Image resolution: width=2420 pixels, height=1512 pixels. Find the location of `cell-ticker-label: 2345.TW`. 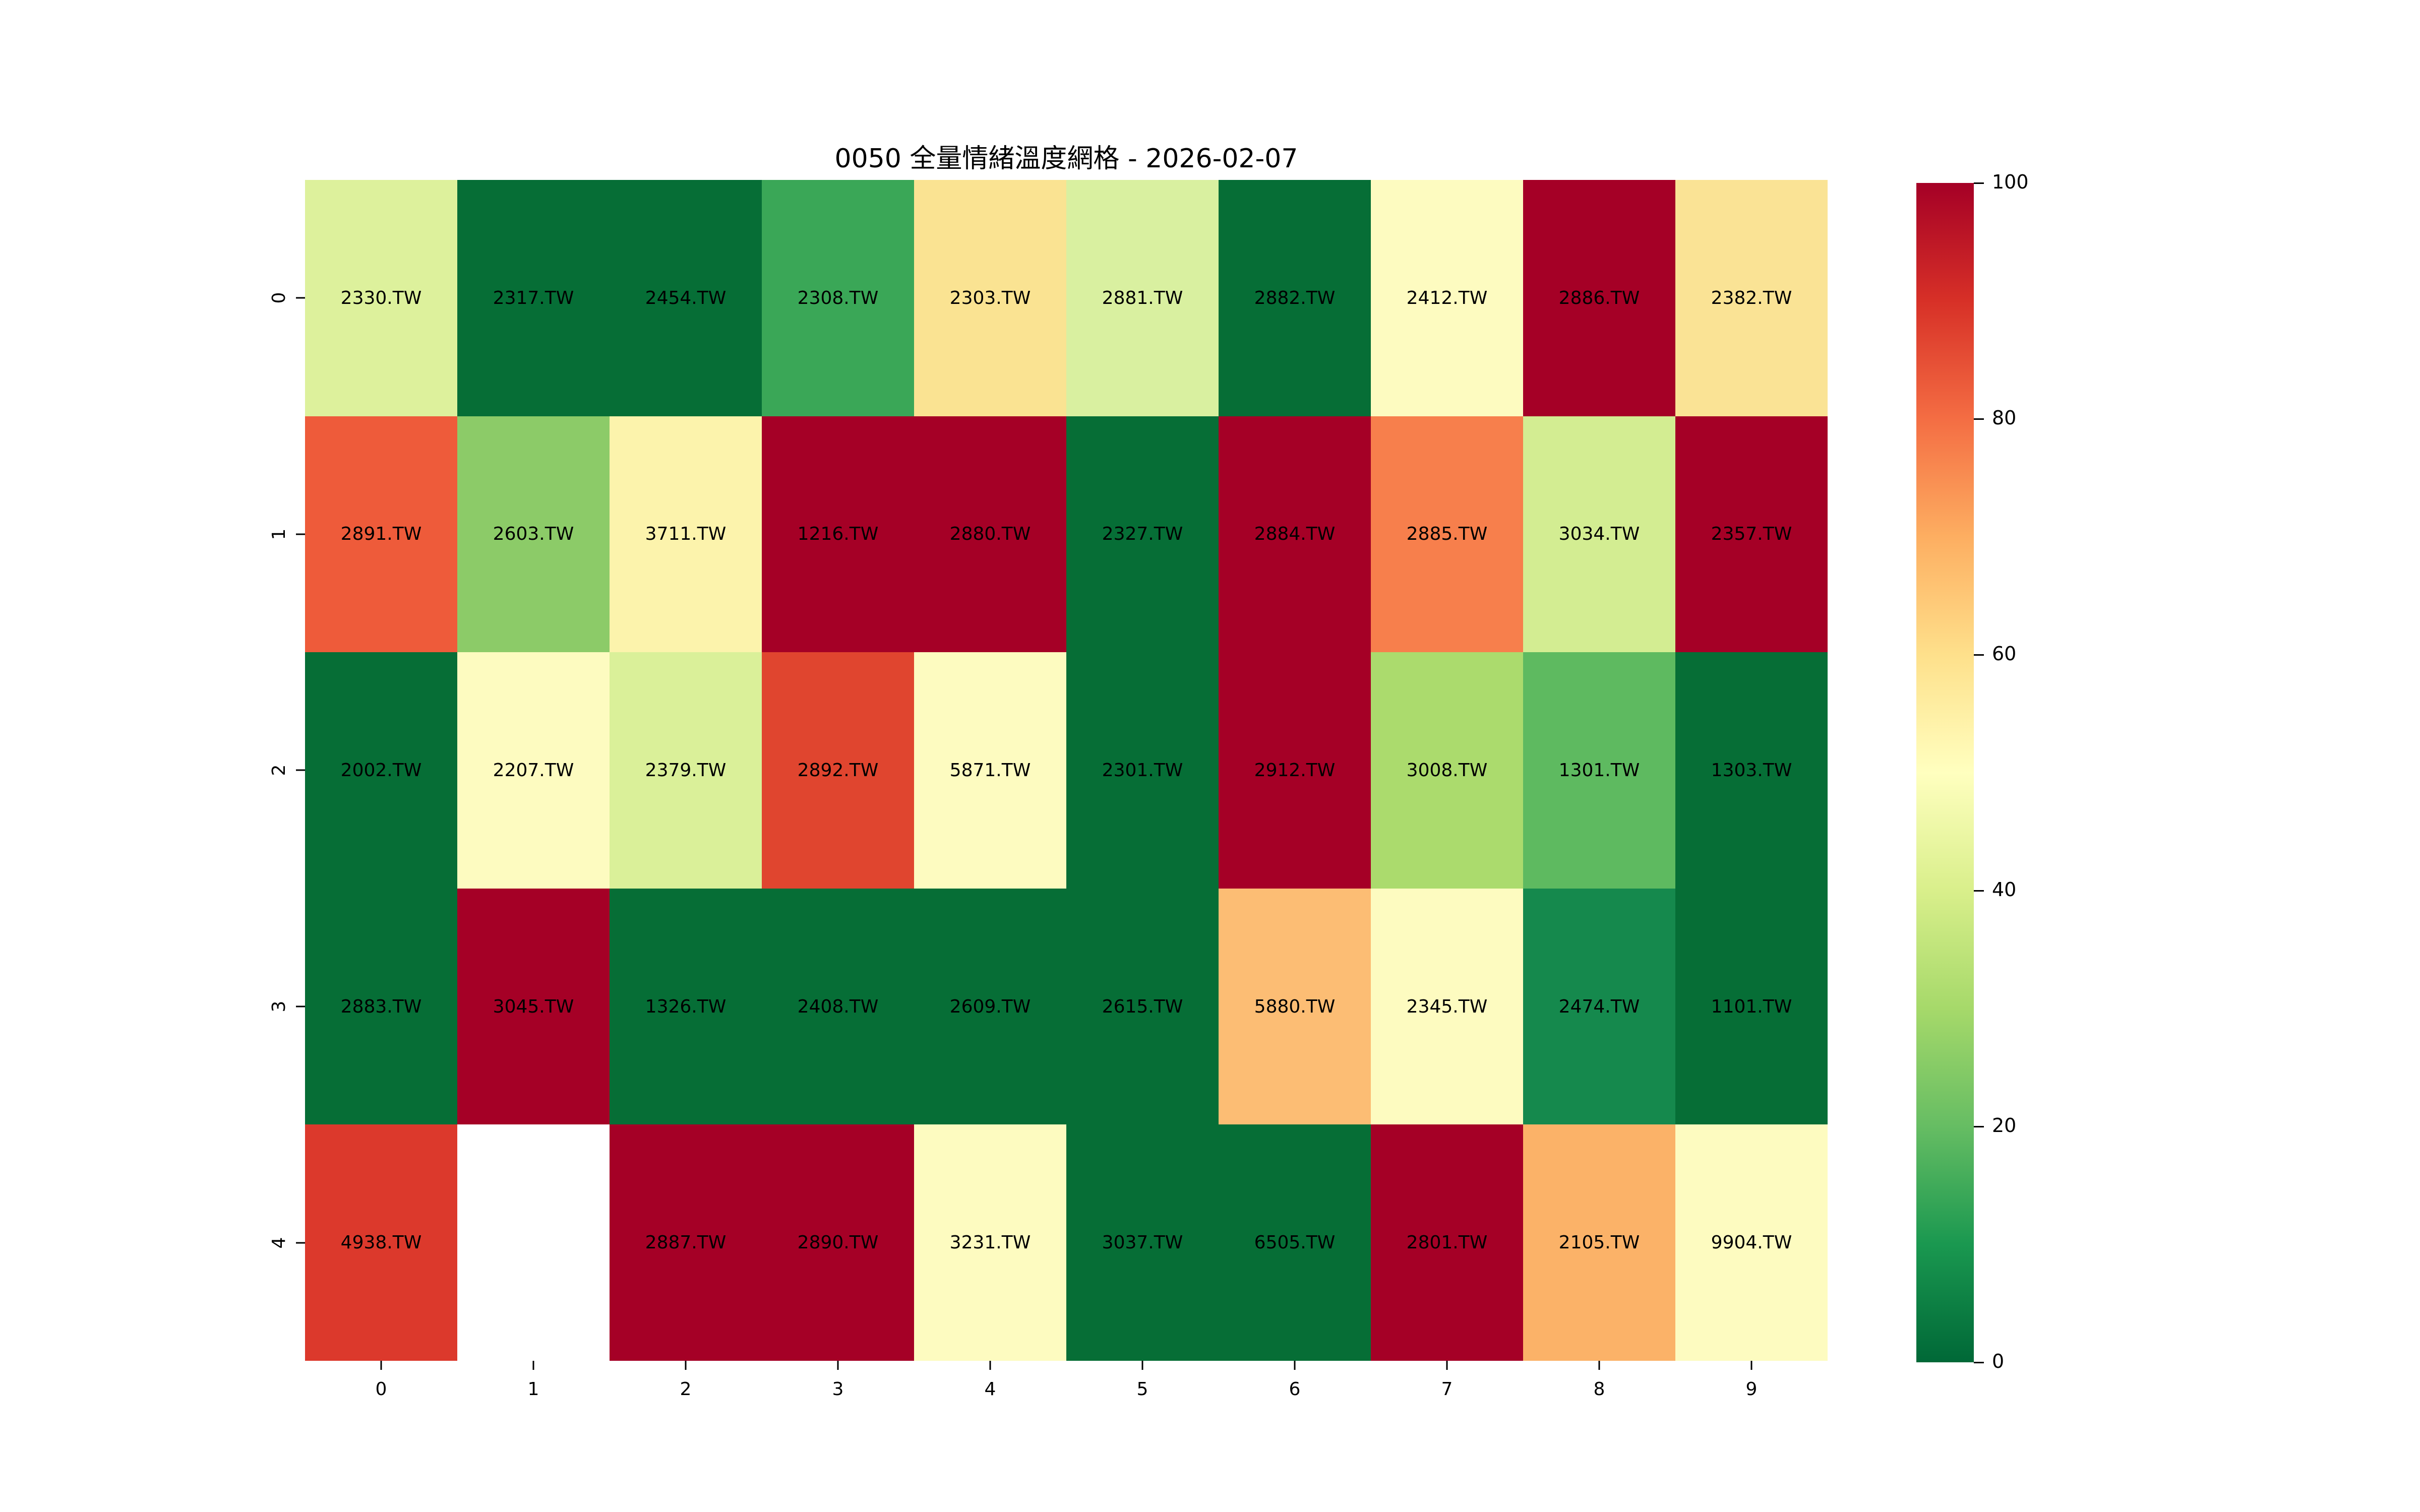

cell-ticker-label: 2345.TW is located at coordinates (1447, 1007).